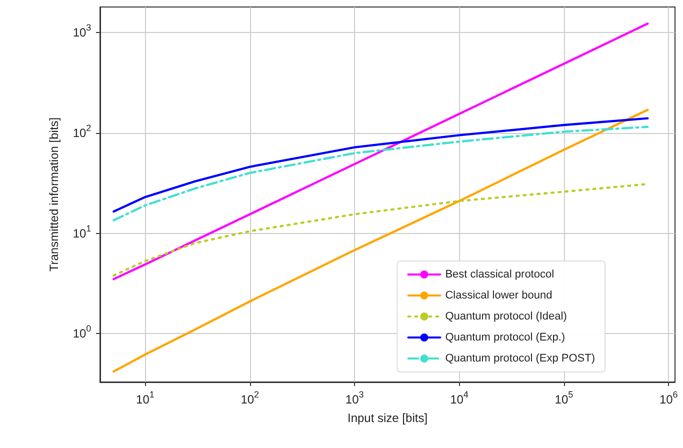 The image size is (683, 448). I want to click on y-axis-title: Transmitted information [bits], so click(54, 194).